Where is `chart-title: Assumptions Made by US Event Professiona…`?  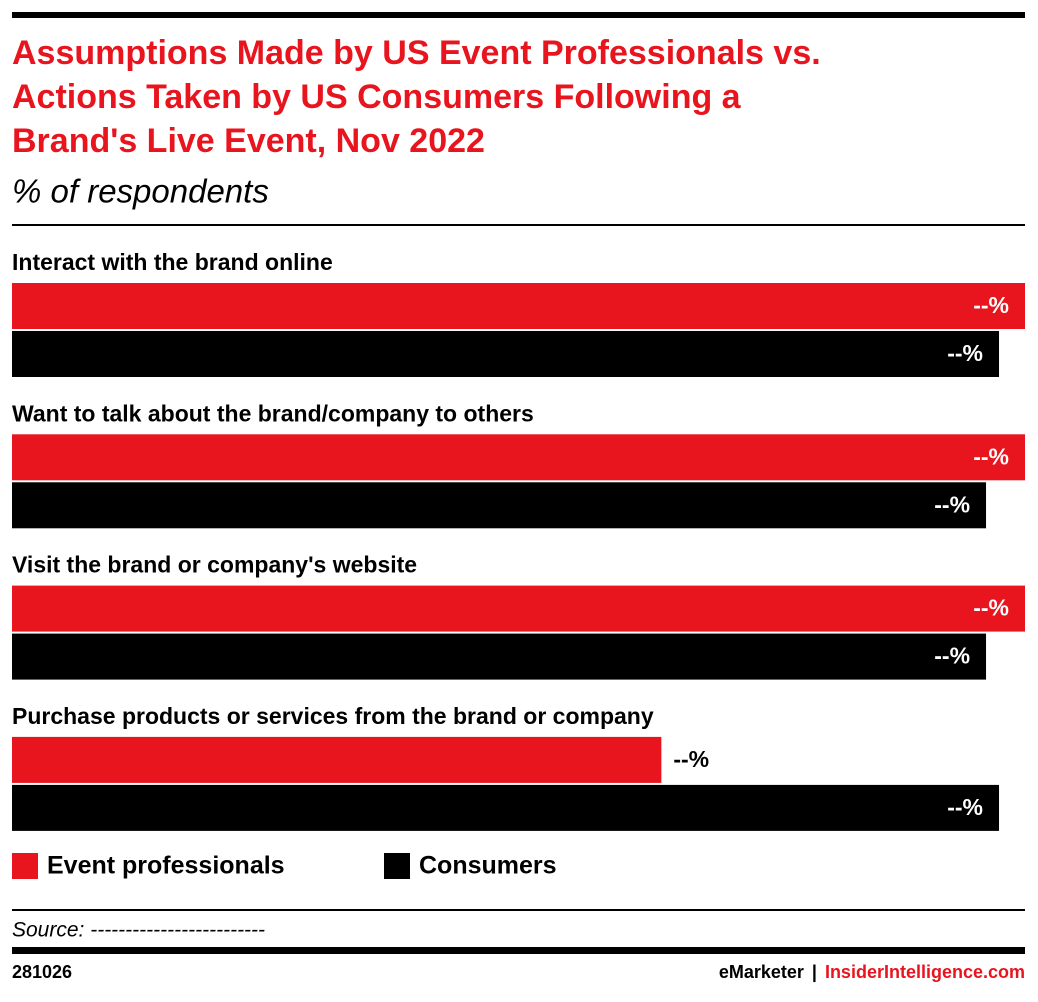 chart-title: Assumptions Made by US Event Professiona… is located at coordinates (416, 53).